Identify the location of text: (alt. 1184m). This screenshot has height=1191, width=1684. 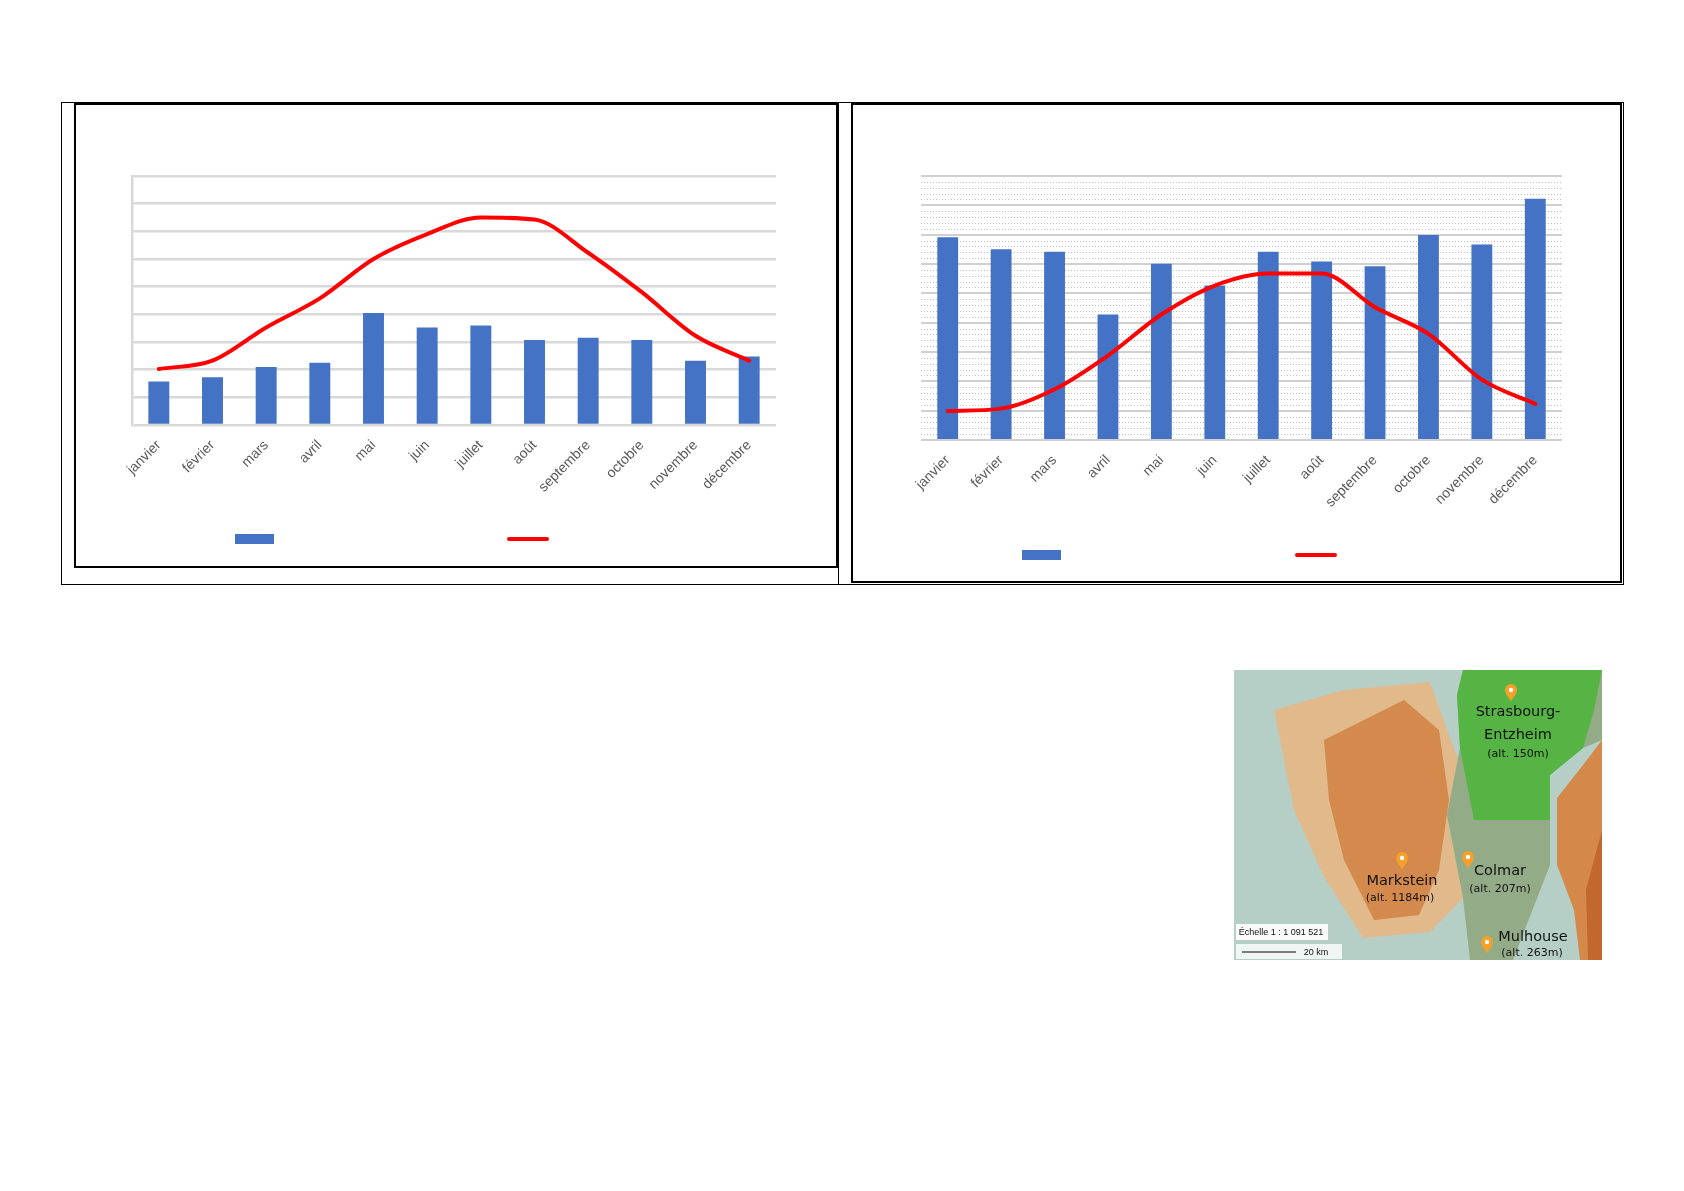
(1400, 897).